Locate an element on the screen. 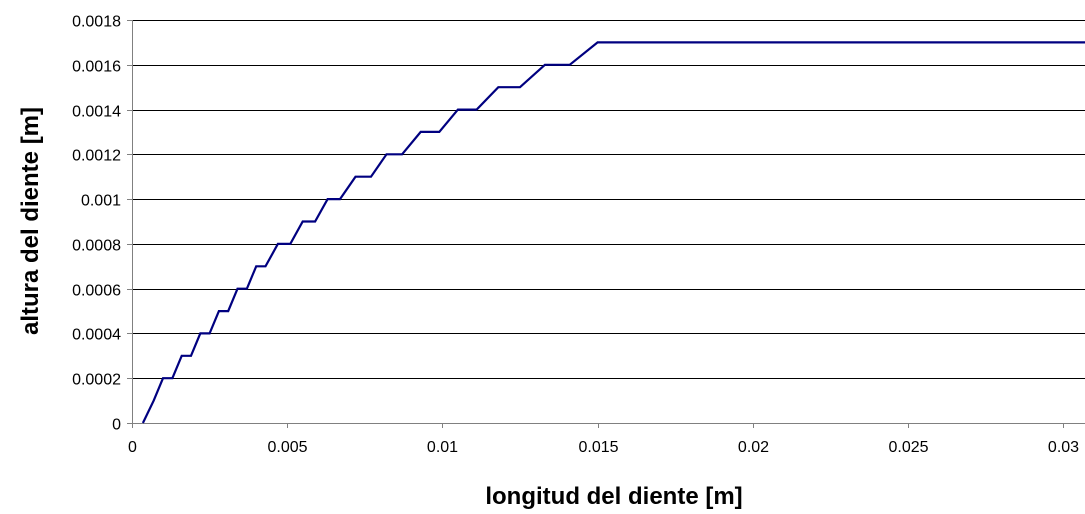  y-tick-label: 0.0006 is located at coordinates (96, 291).